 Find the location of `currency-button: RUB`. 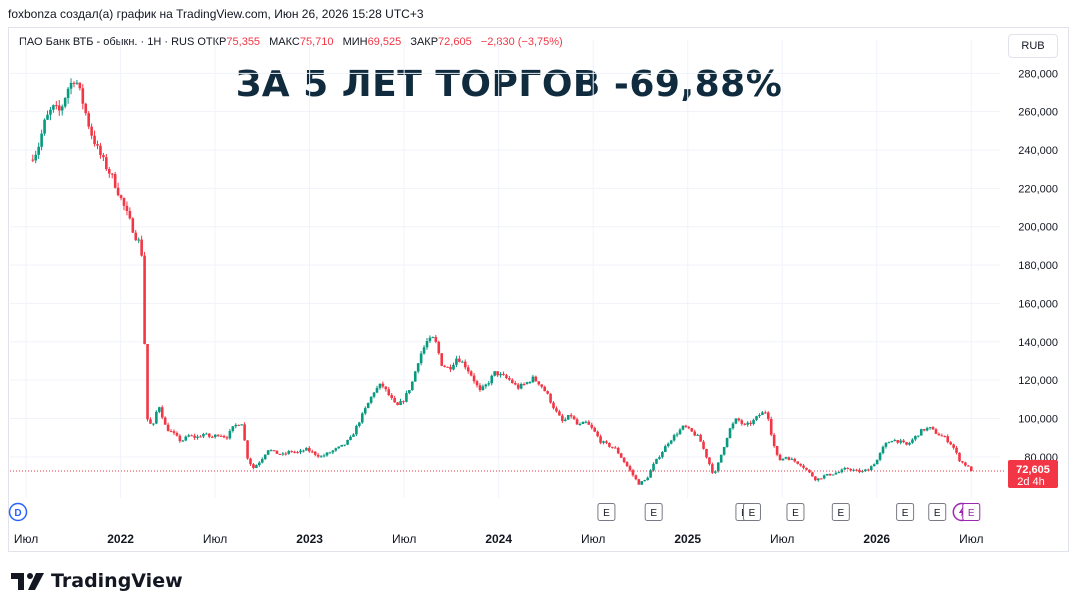

currency-button: RUB is located at coordinates (1033, 46).